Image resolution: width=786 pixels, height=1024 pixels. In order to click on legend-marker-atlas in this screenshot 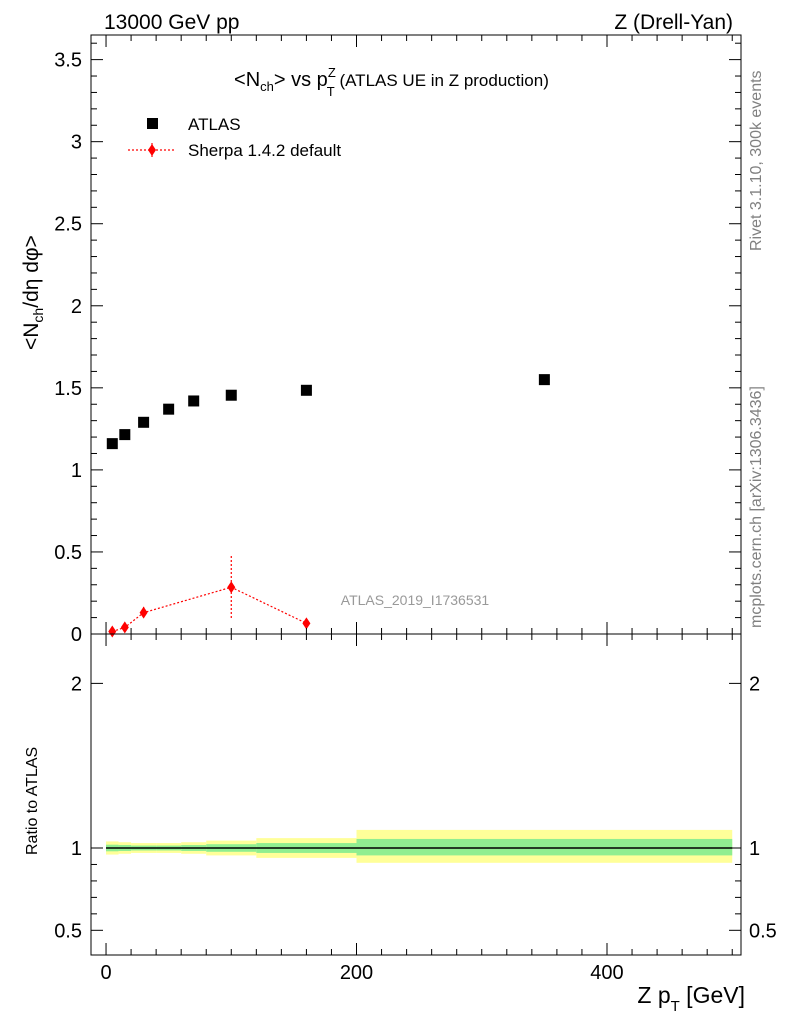, I will do `click(152, 123)`.